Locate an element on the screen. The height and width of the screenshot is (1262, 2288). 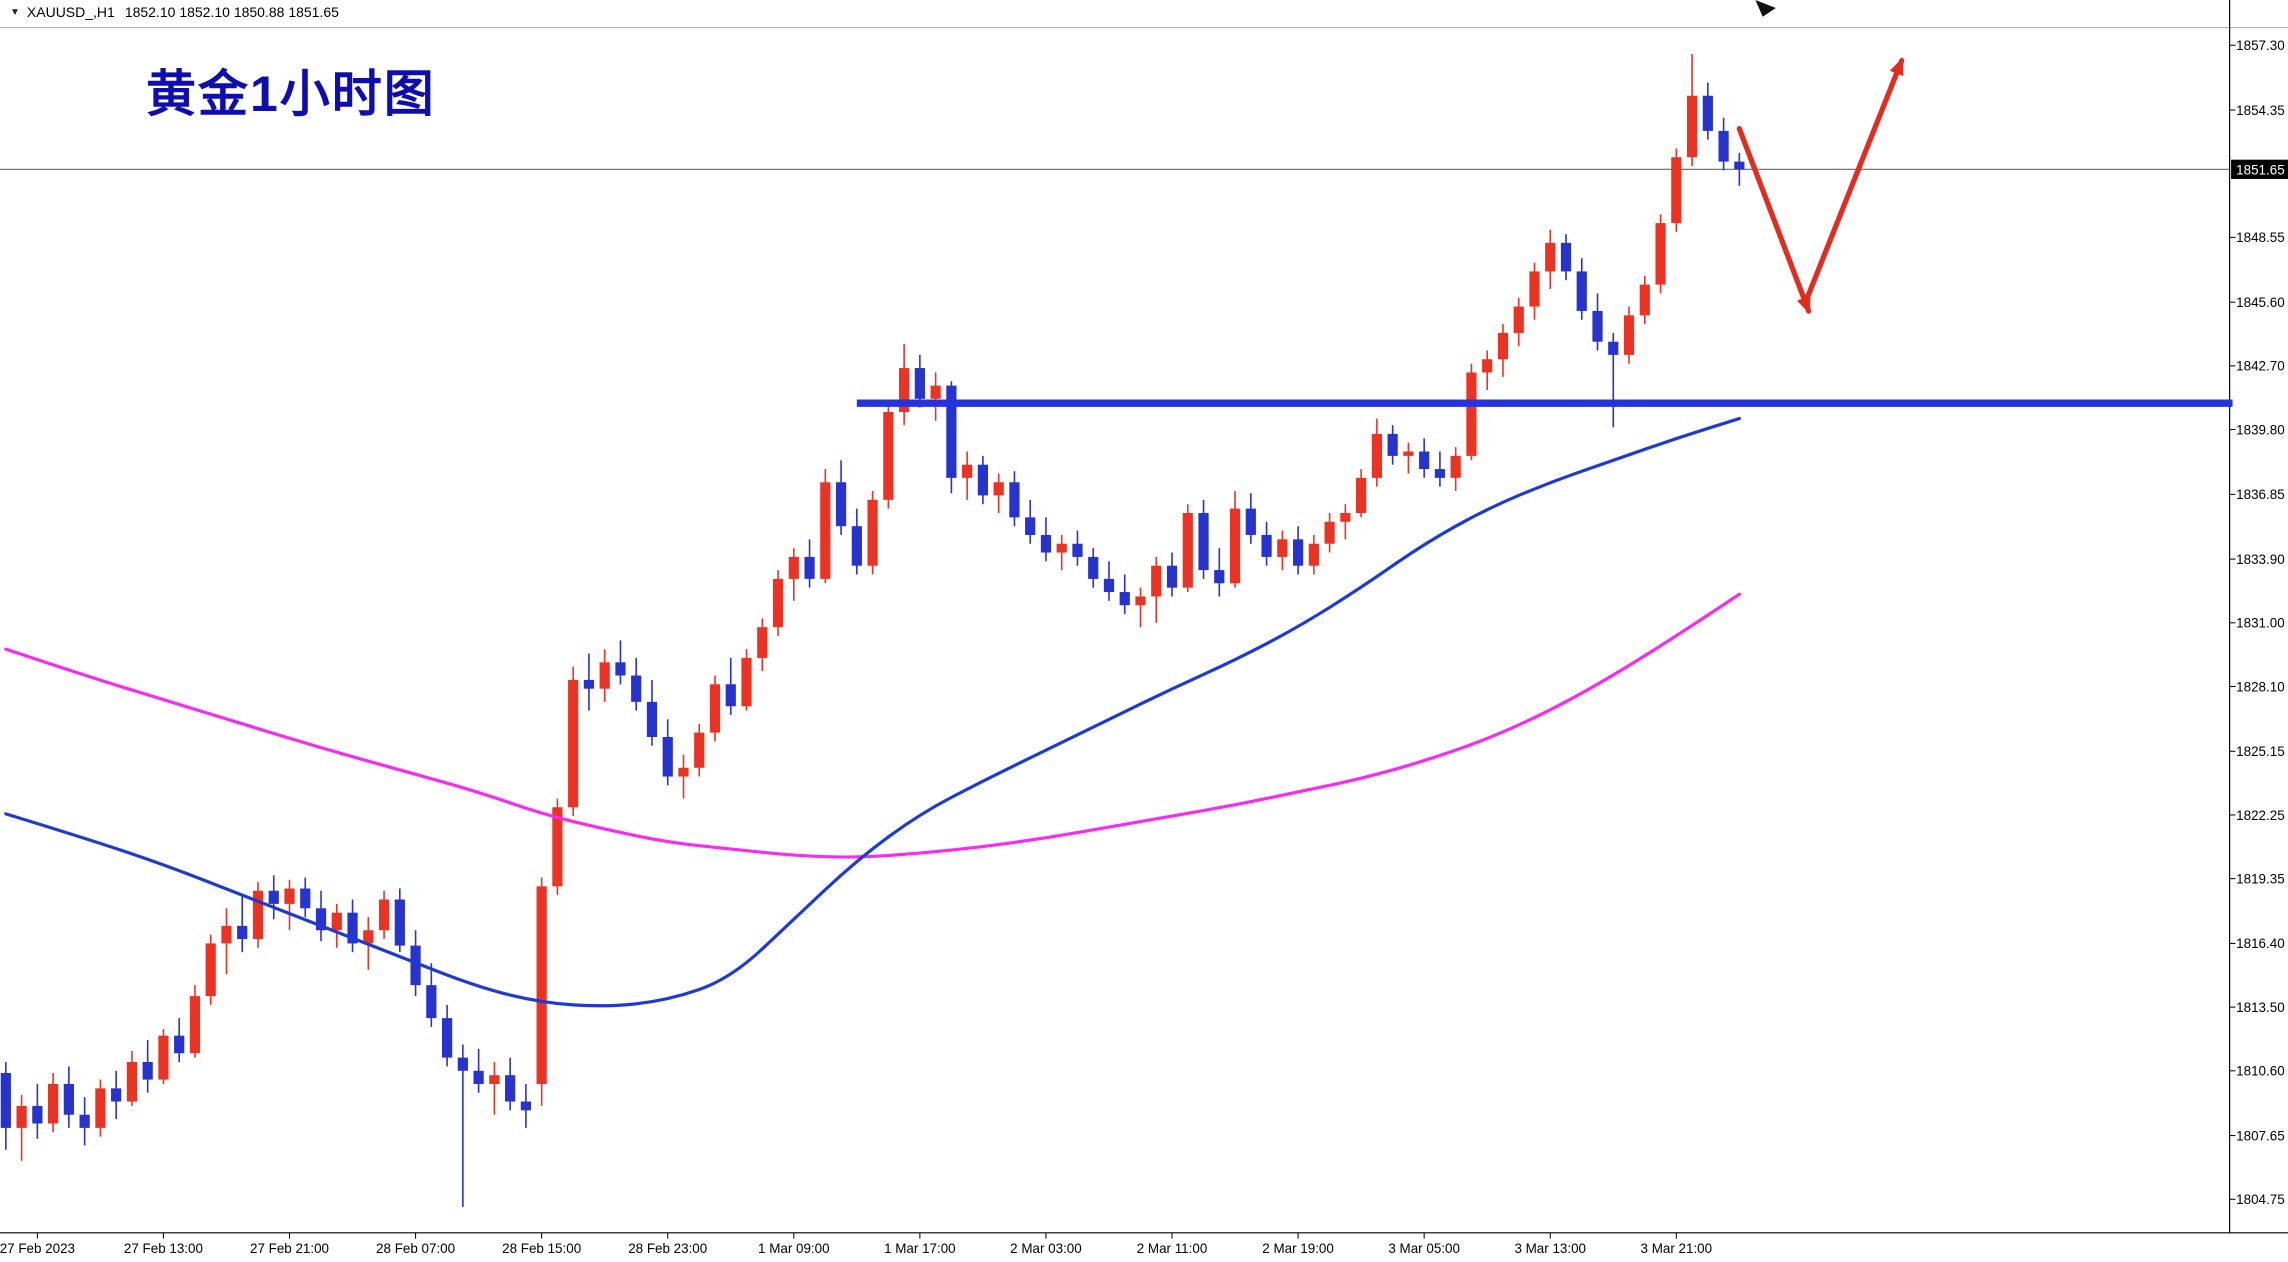
time-tick-label: 28 Feb 23:00 is located at coordinates (667, 1248).